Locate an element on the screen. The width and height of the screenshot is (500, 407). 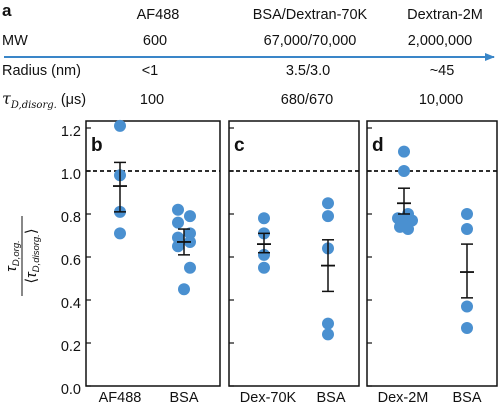
y-tick-labels: 0.0 0.2 0.4 0.6 0.8 1.0 1.2 is located at coordinates (71, 261).